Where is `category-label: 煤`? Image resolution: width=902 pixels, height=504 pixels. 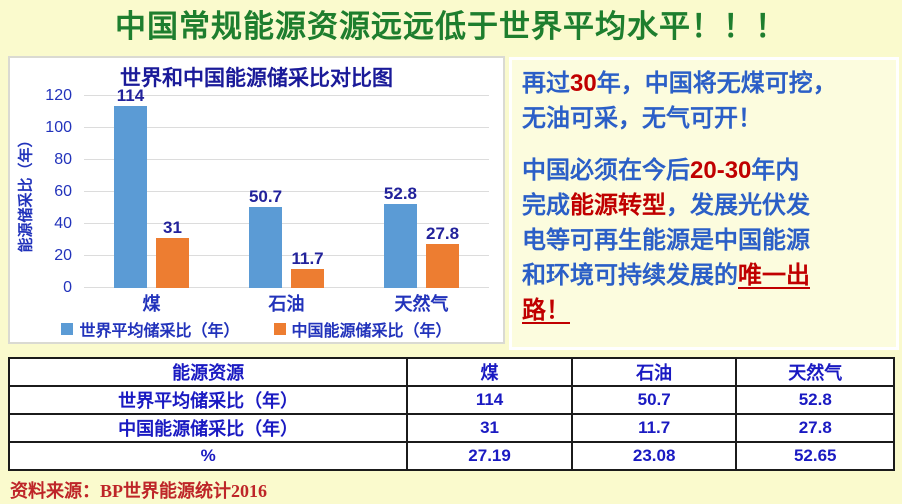
category-label: 煤 is located at coordinates (151, 304).